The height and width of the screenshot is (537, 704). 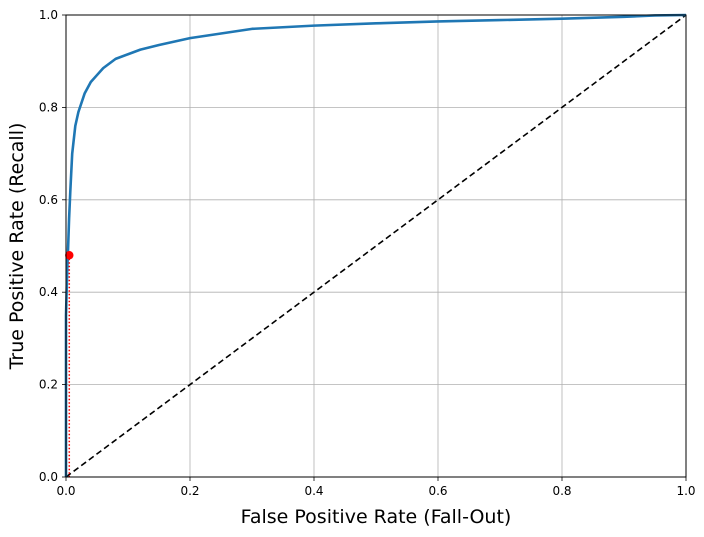 I want to click on x-axis-label: False Positive Rate (Fall-Out), so click(x=376, y=517).